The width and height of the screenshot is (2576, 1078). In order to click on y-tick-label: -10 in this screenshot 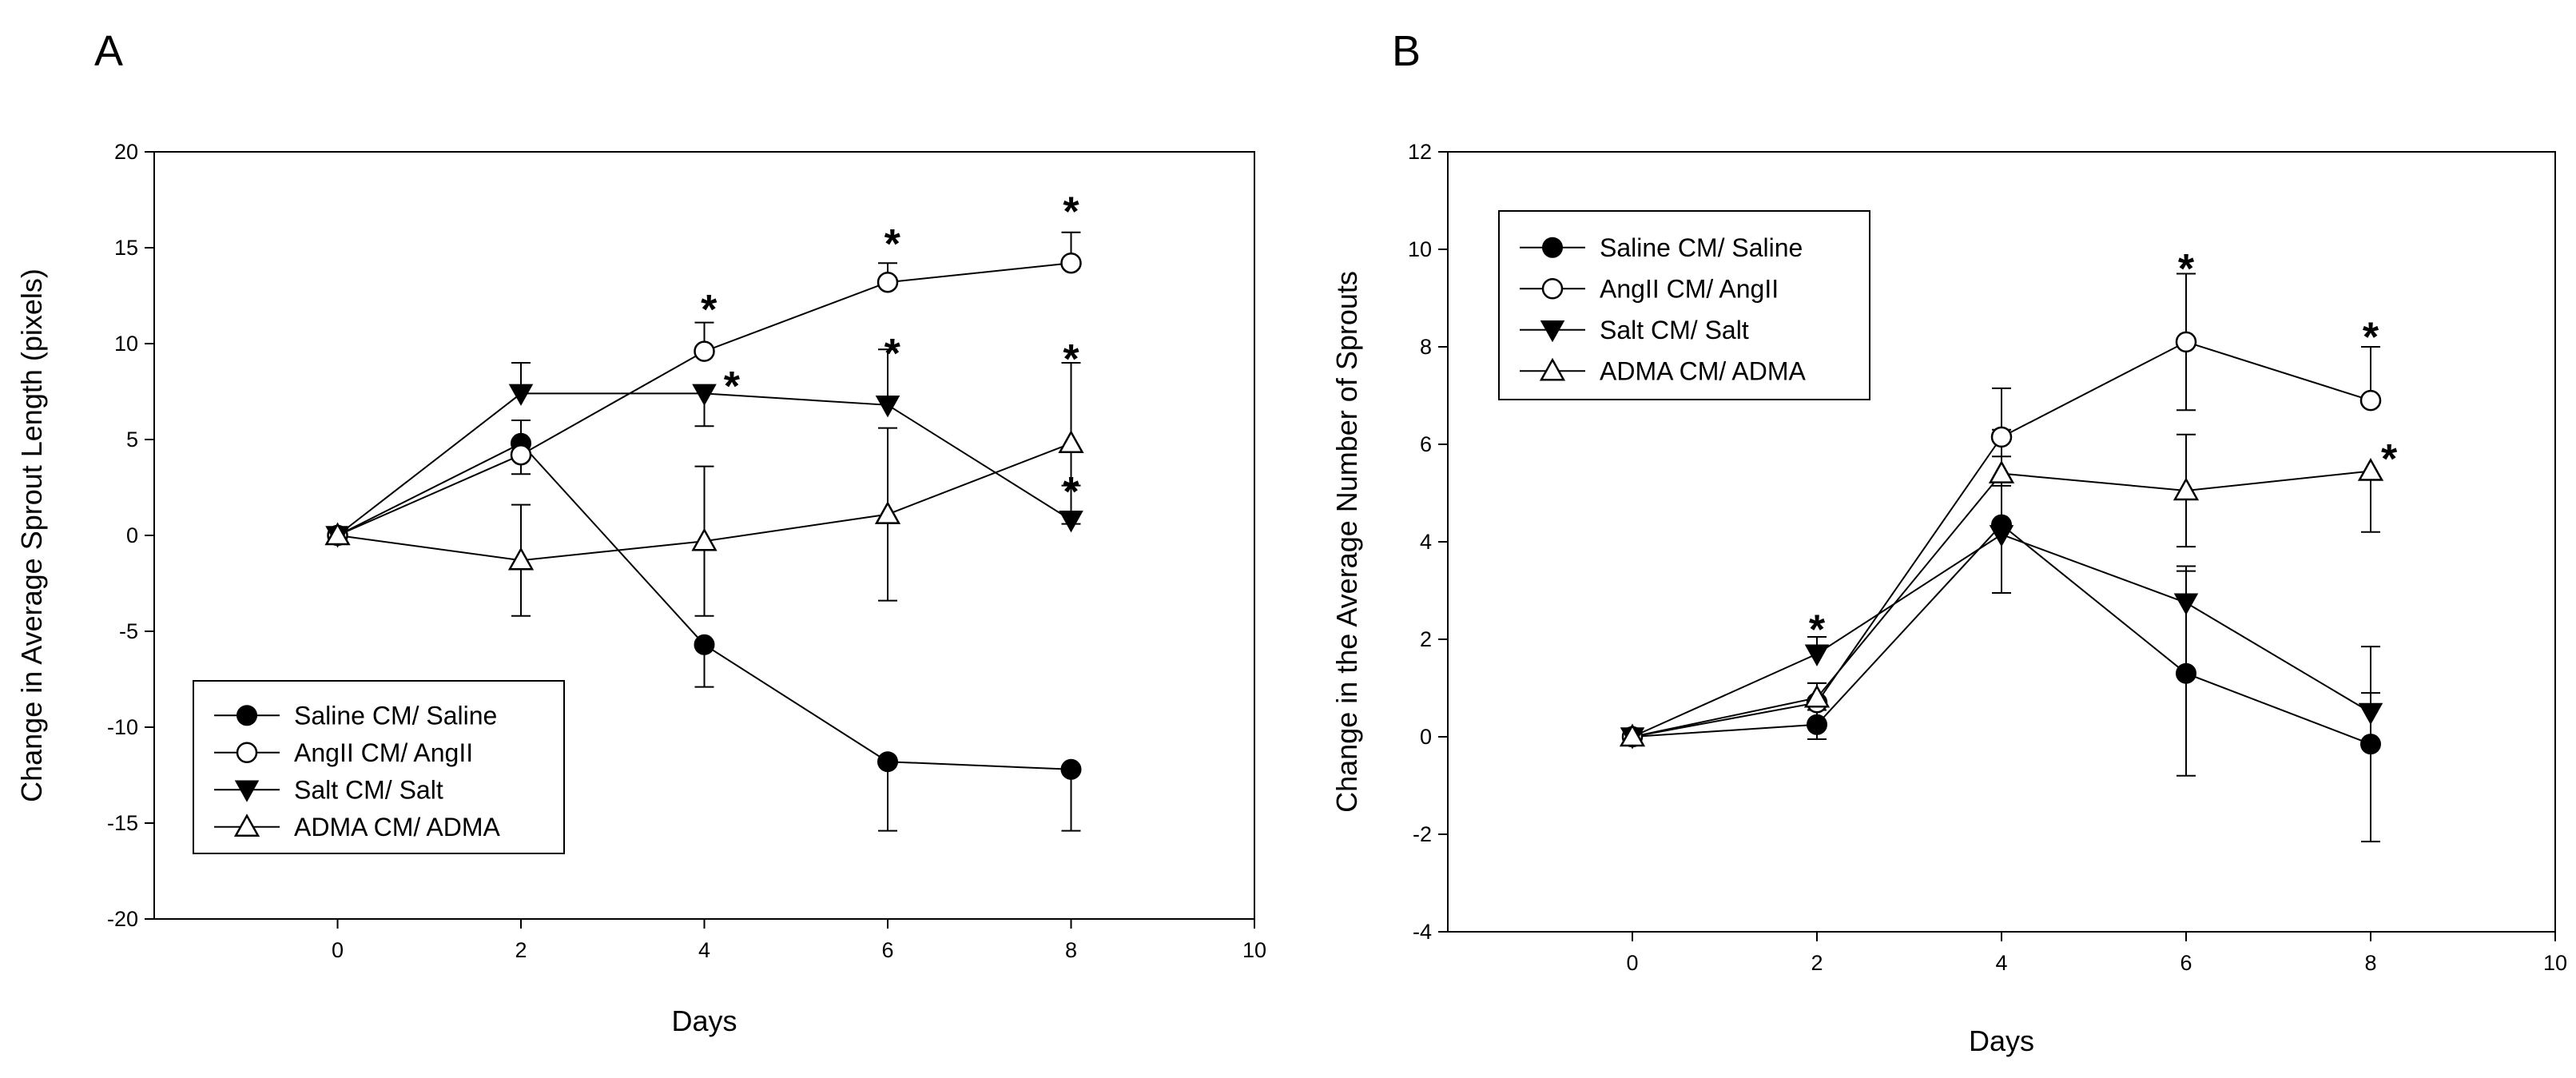, I will do `click(122, 727)`.